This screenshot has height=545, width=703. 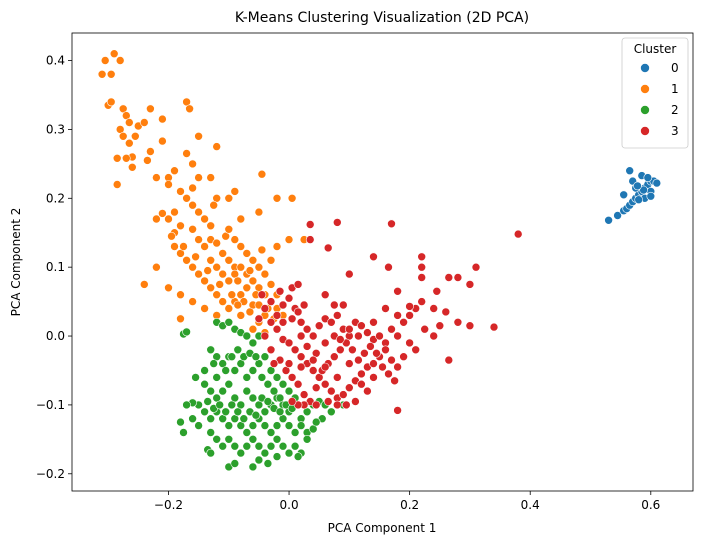 I want to click on y-axis-label: PCA Component 2, so click(x=16, y=262).